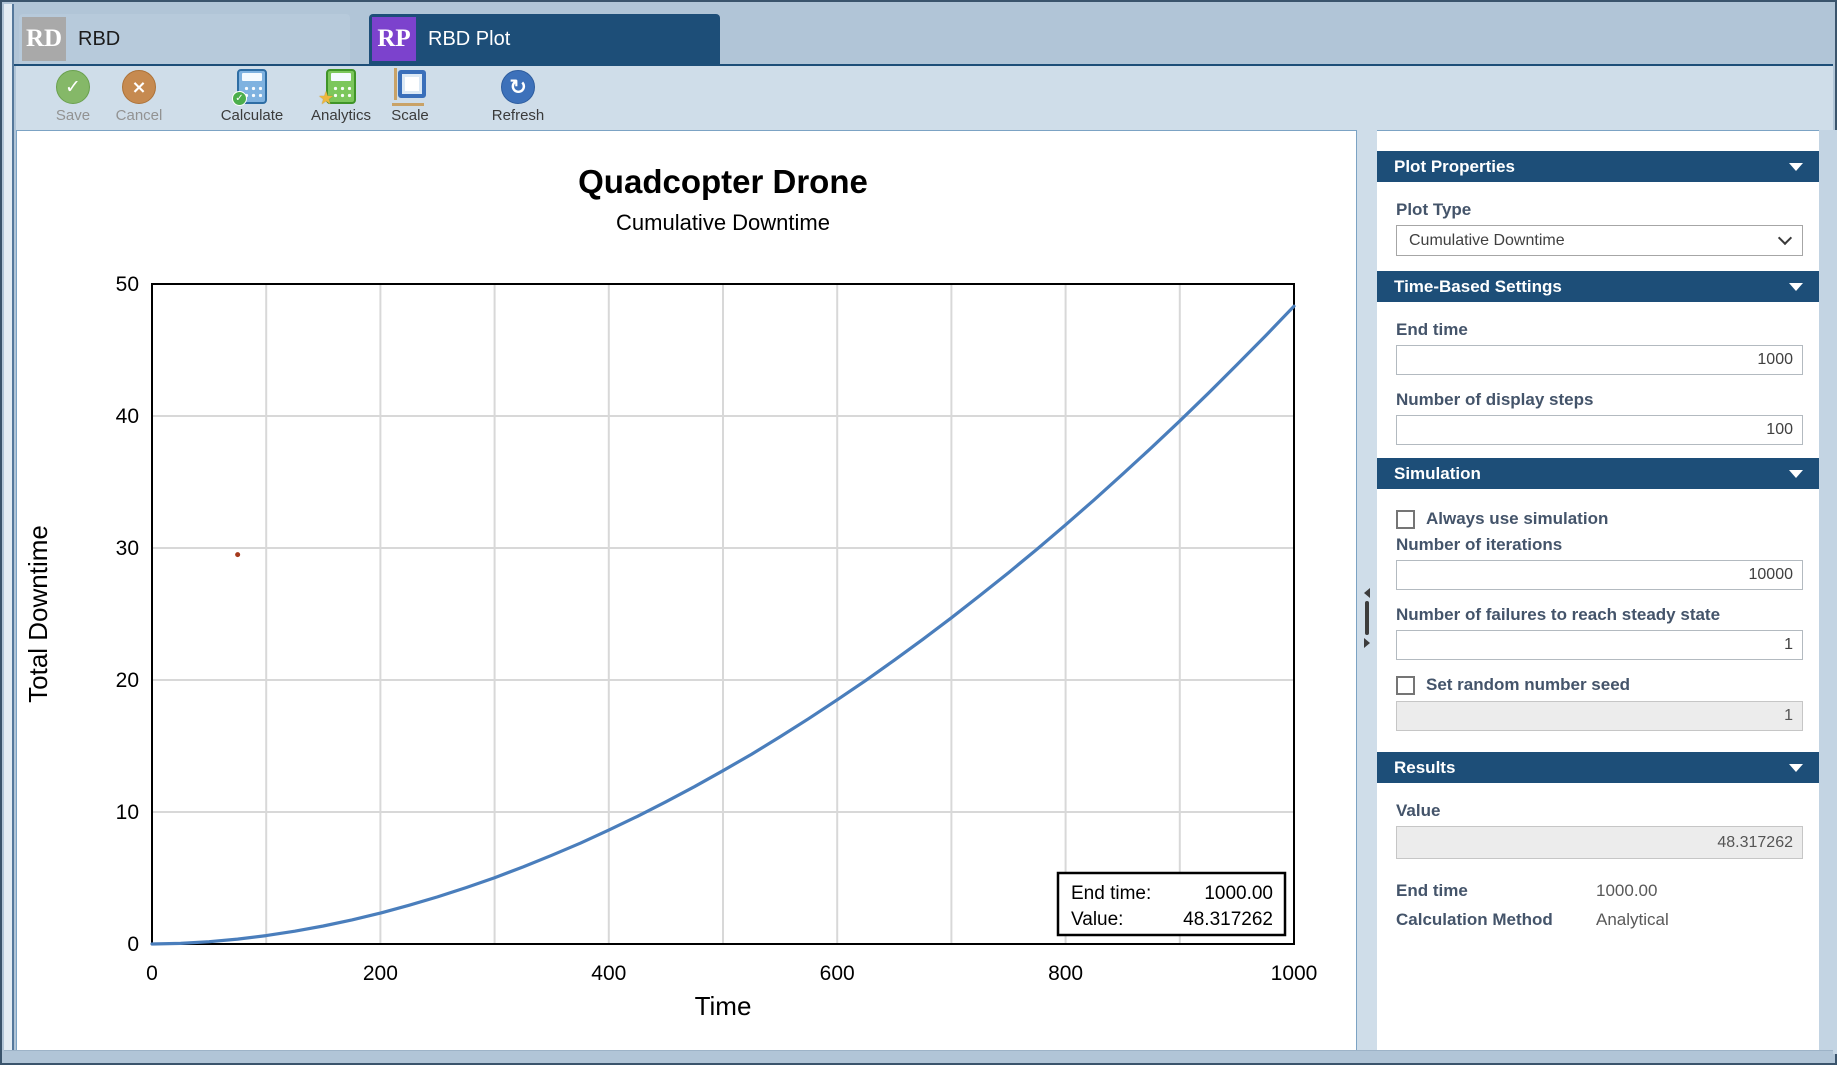  What do you see at coordinates (723, 1006) in the screenshot?
I see `svg-text: Time` at bounding box center [723, 1006].